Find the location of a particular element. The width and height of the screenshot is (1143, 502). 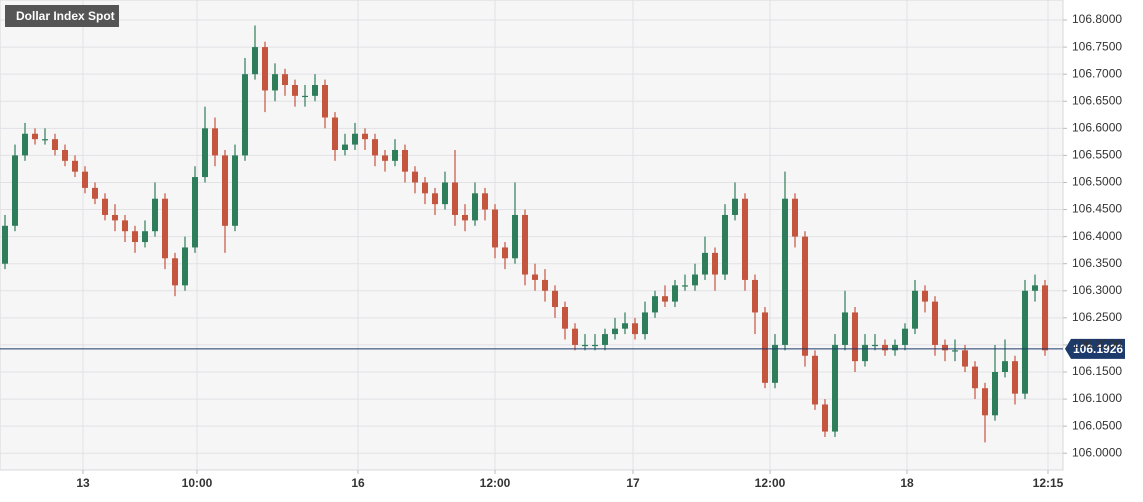

y-tick-label: 106.2500 is located at coordinates (1097, 317).